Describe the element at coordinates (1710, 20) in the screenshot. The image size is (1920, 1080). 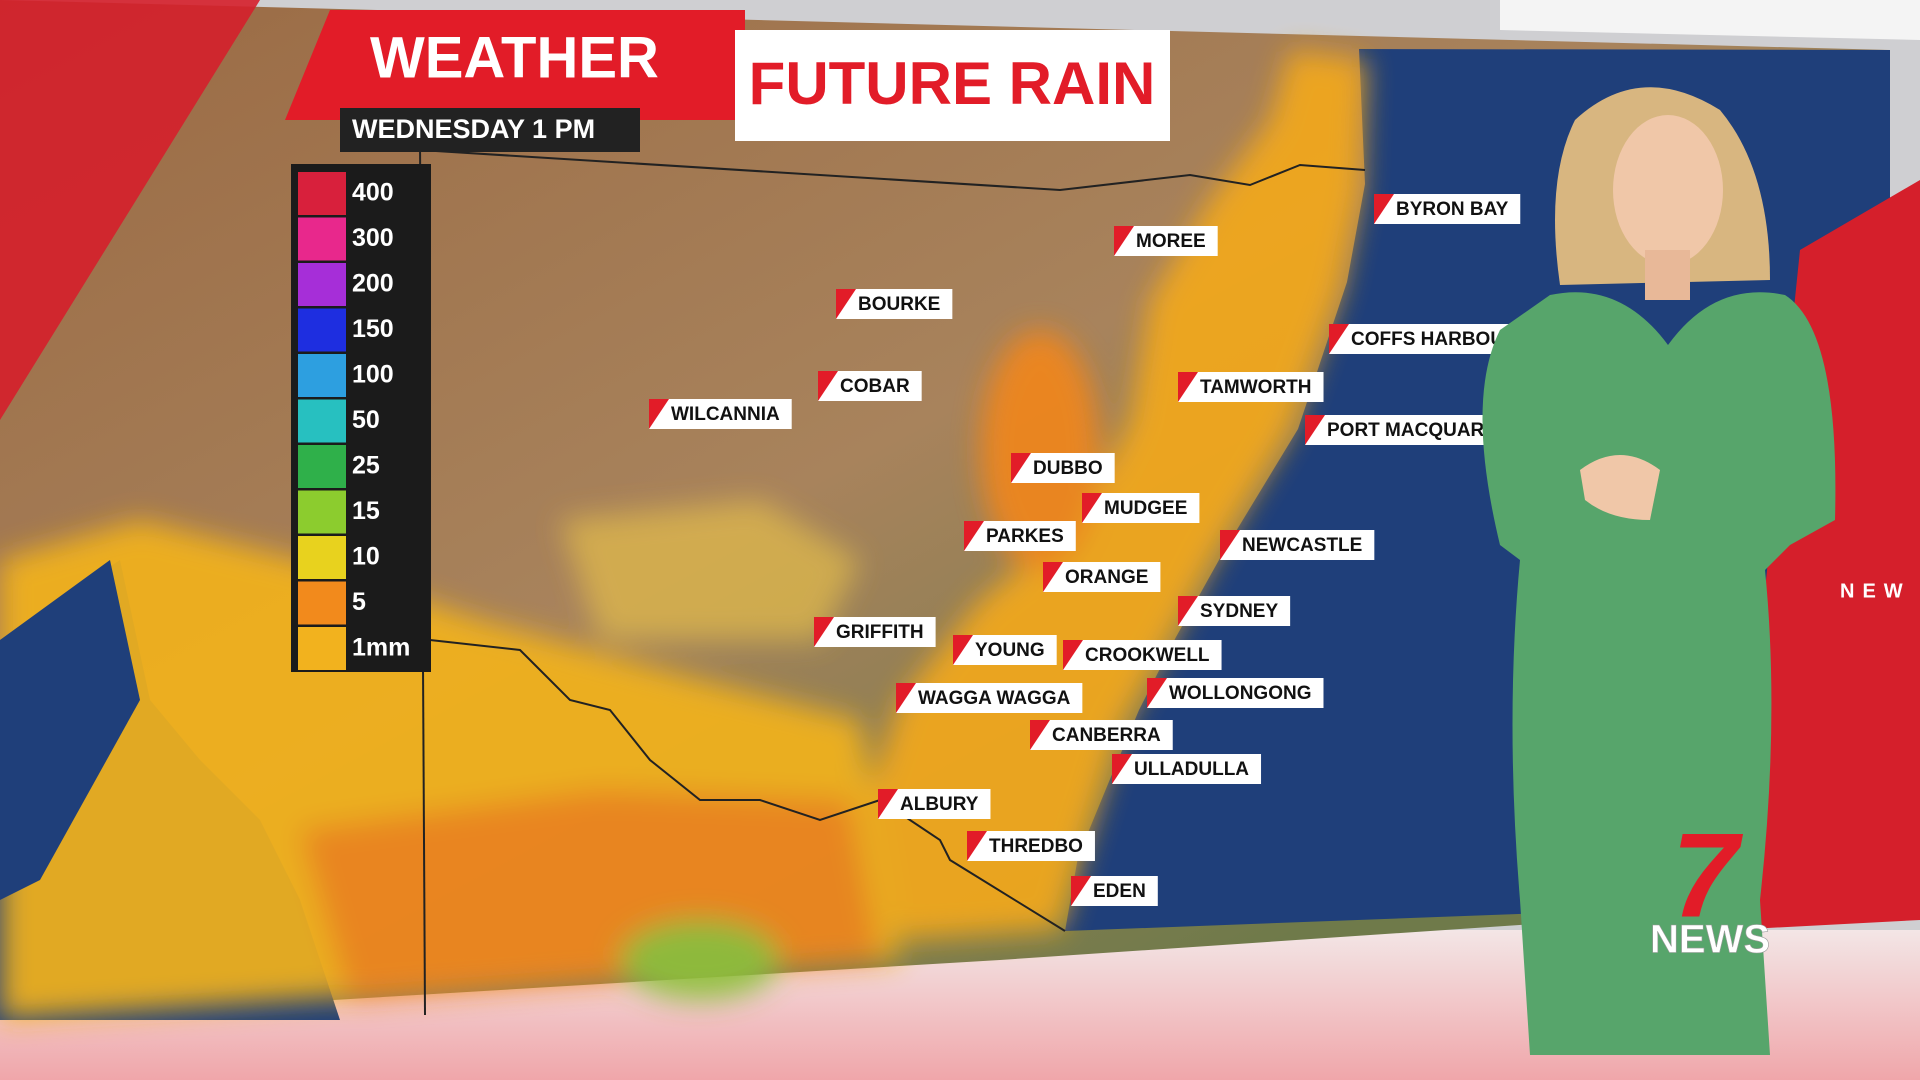
I see `ceiling-panel` at that location.